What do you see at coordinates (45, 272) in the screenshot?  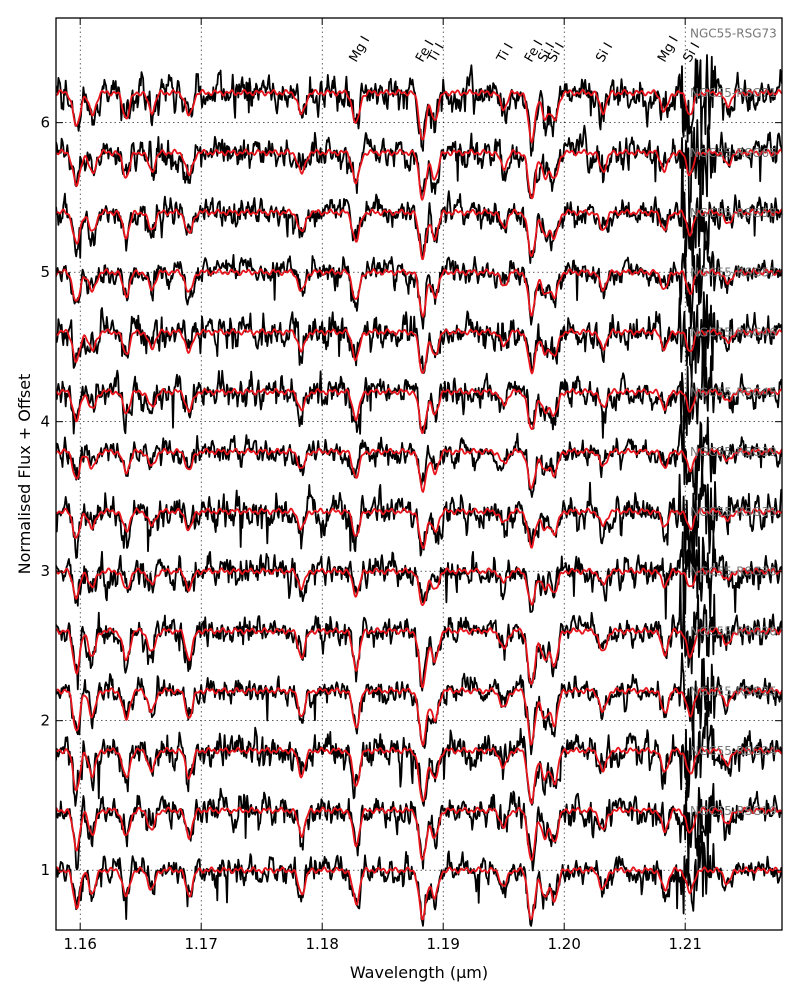 I see `y-tick-label: 5` at bounding box center [45, 272].